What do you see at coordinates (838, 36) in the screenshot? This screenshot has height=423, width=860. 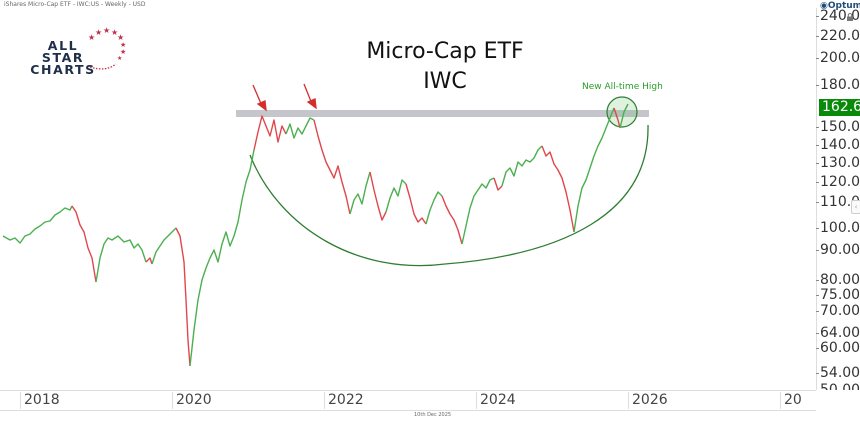 I see `y-tick: 220.00` at bounding box center [838, 36].